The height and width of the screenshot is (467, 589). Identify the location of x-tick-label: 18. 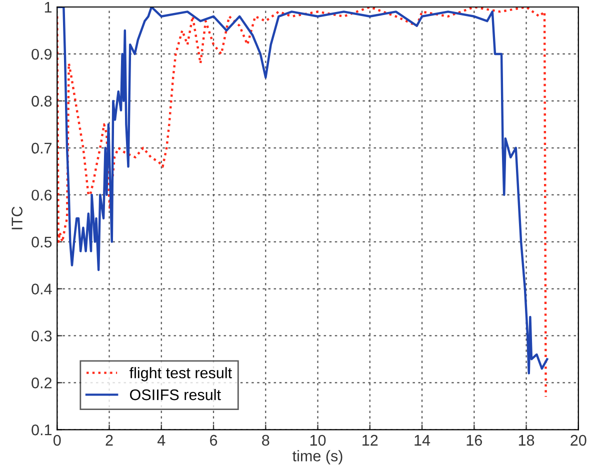
(526, 440).